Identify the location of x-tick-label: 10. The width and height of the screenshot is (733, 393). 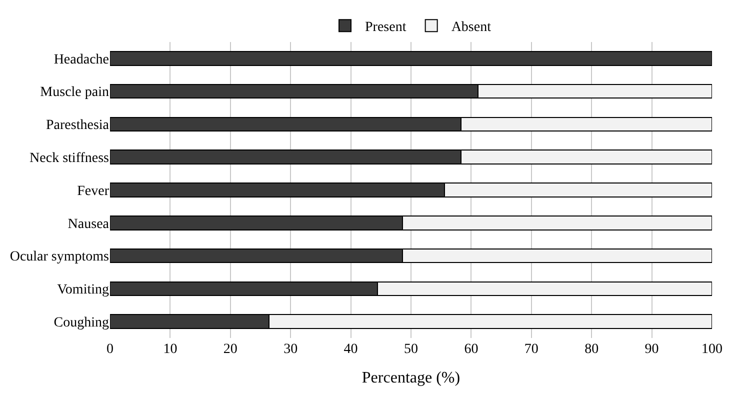
(170, 349).